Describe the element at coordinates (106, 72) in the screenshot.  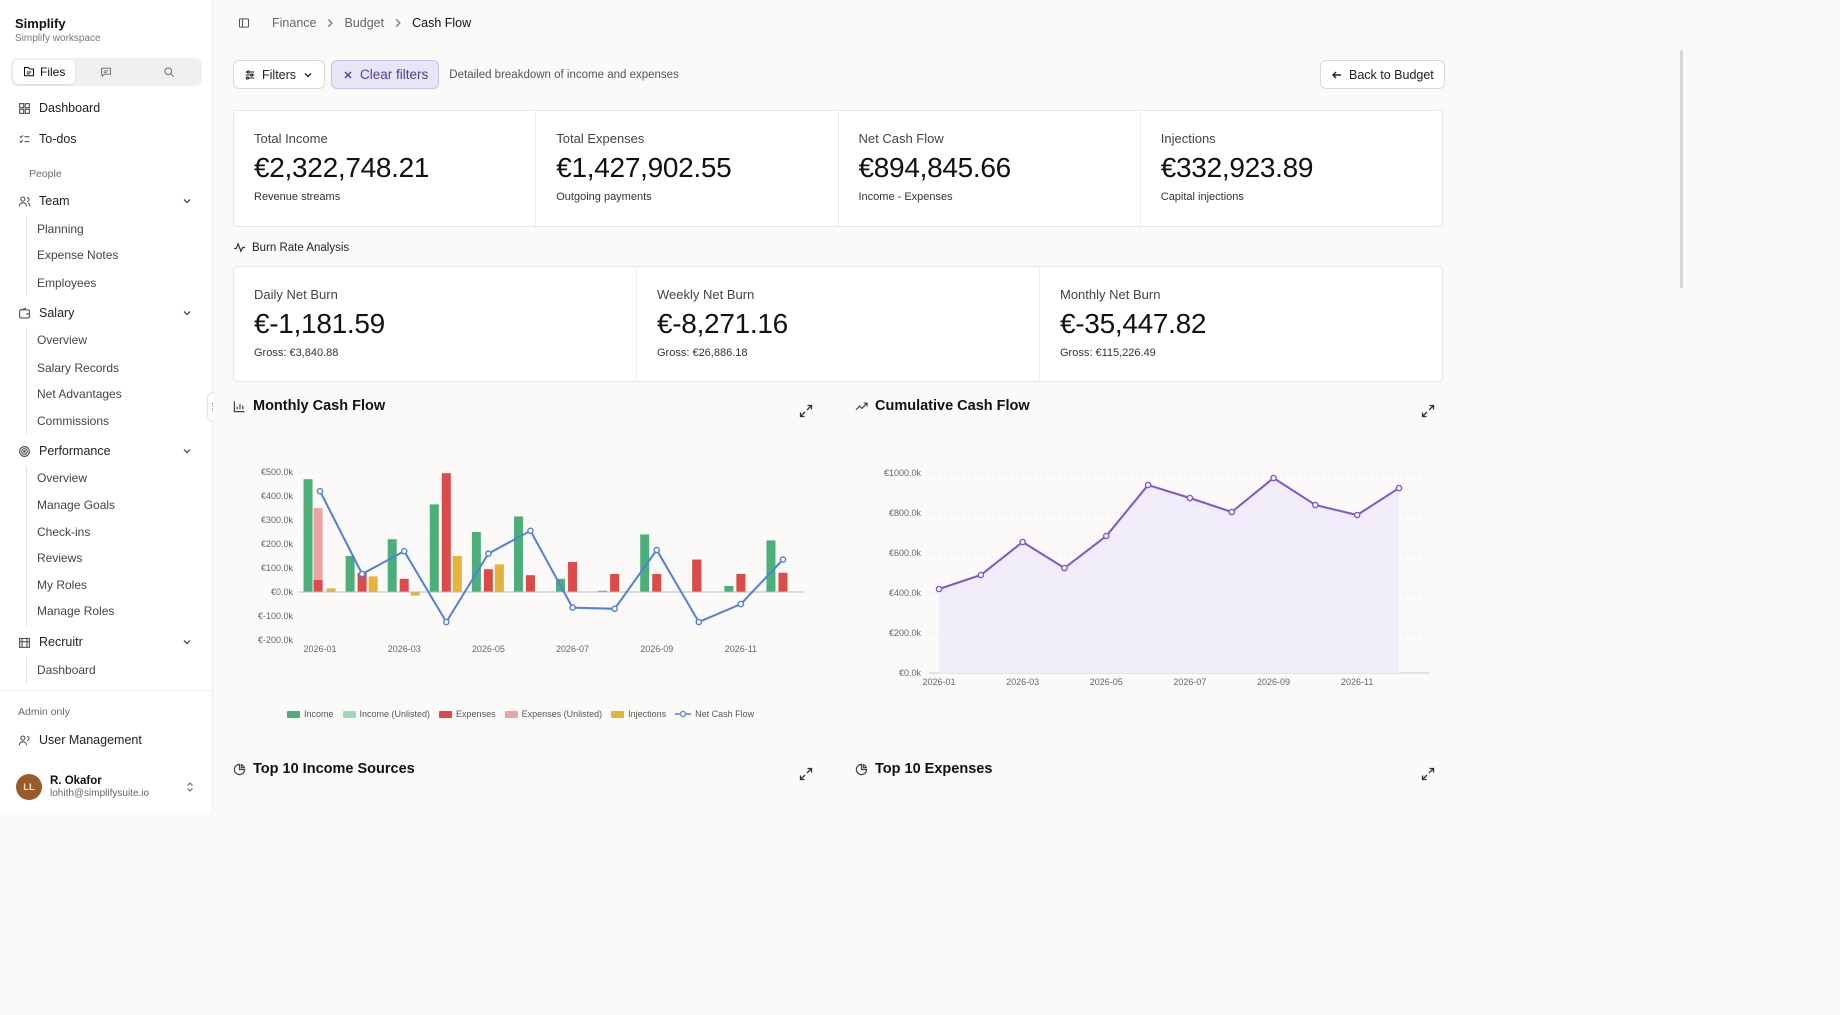
I see `messages-tab` at that location.